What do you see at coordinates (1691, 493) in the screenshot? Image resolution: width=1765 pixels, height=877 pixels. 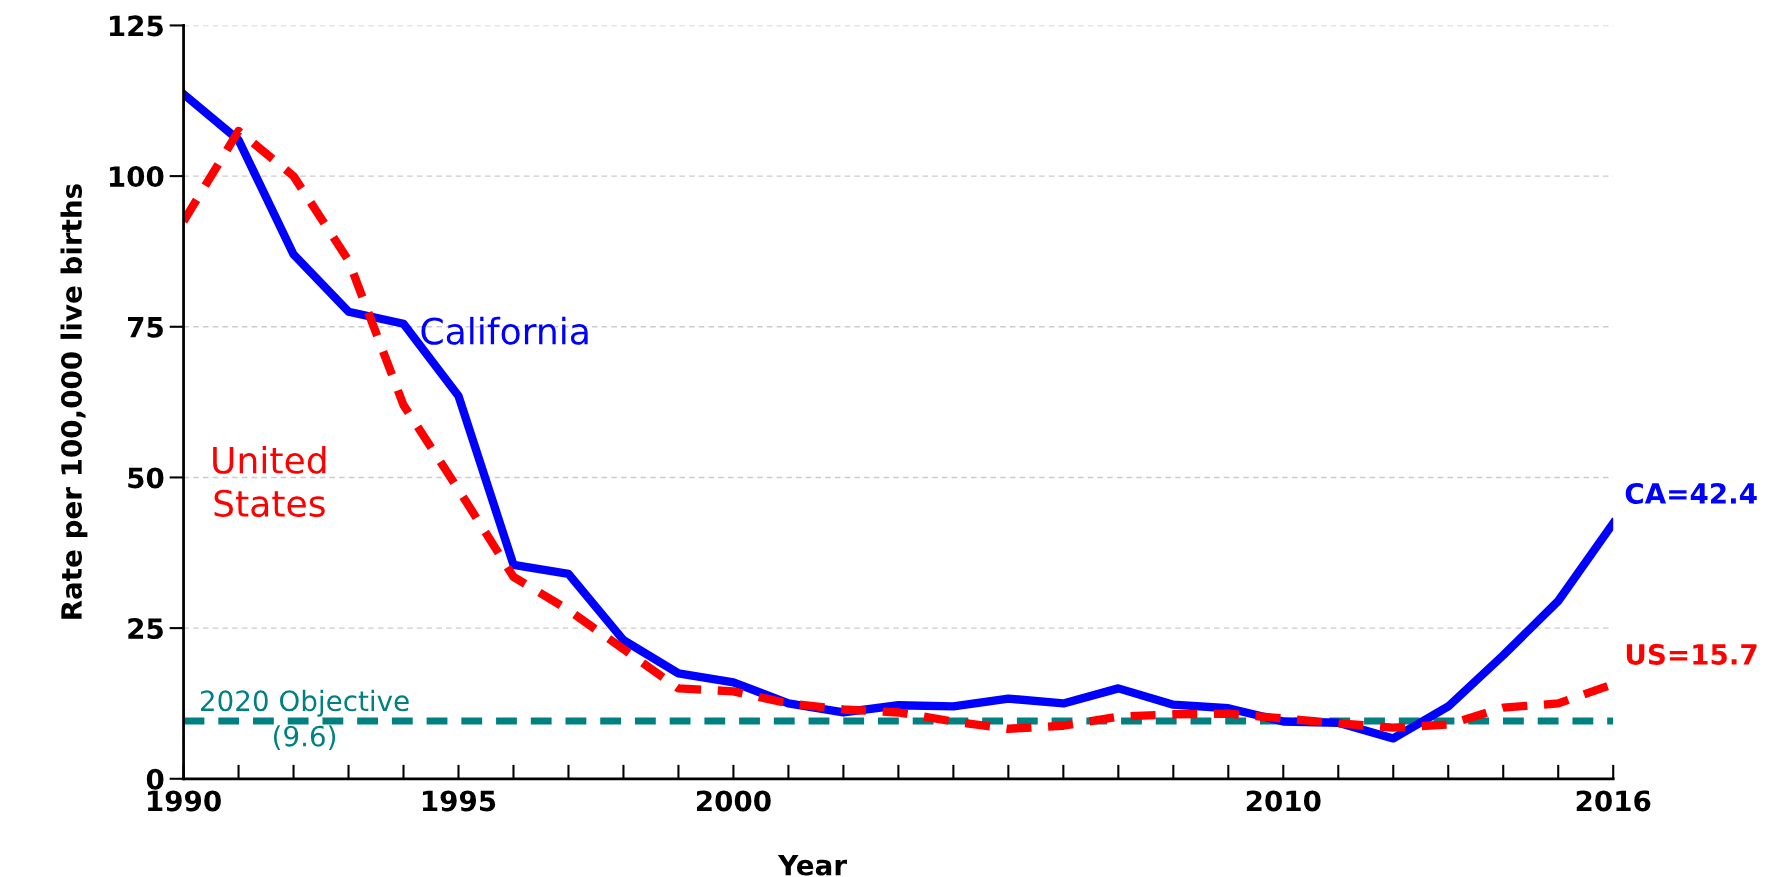 I see `annotation: CA=42.4` at bounding box center [1691, 493].